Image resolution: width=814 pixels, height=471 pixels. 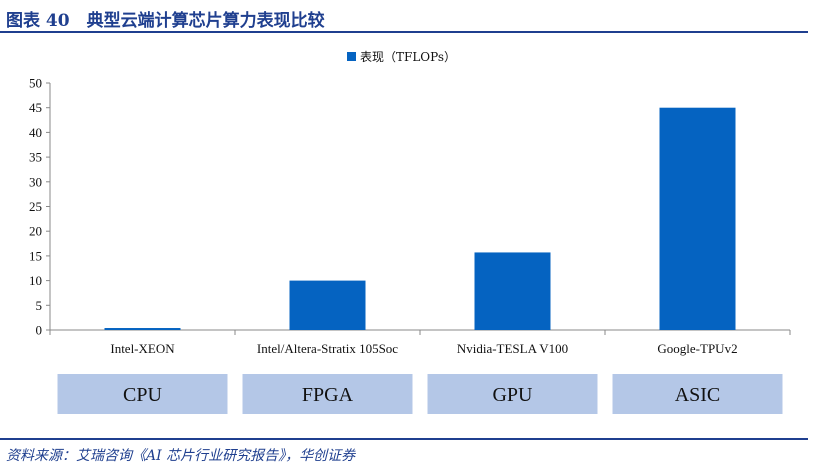 I want to click on group-label: ASIC, so click(x=698, y=395).